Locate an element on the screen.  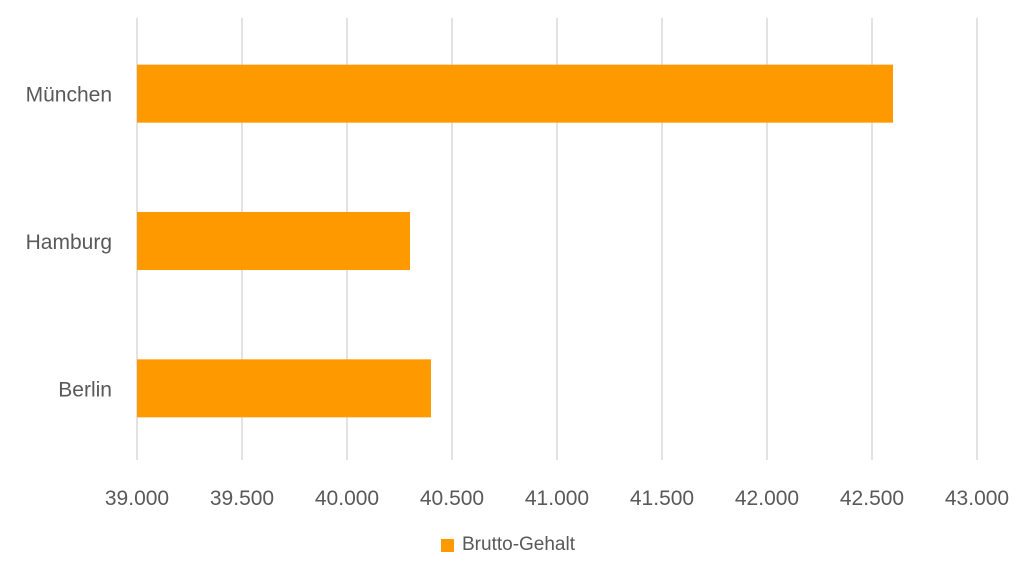
x-tick-label: 41.000 is located at coordinates (557, 498).